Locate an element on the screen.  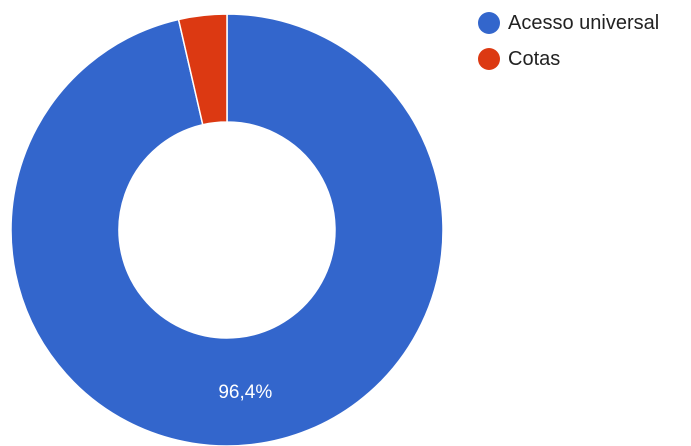
legend-item-cotas: Cotas is located at coordinates (568, 59).